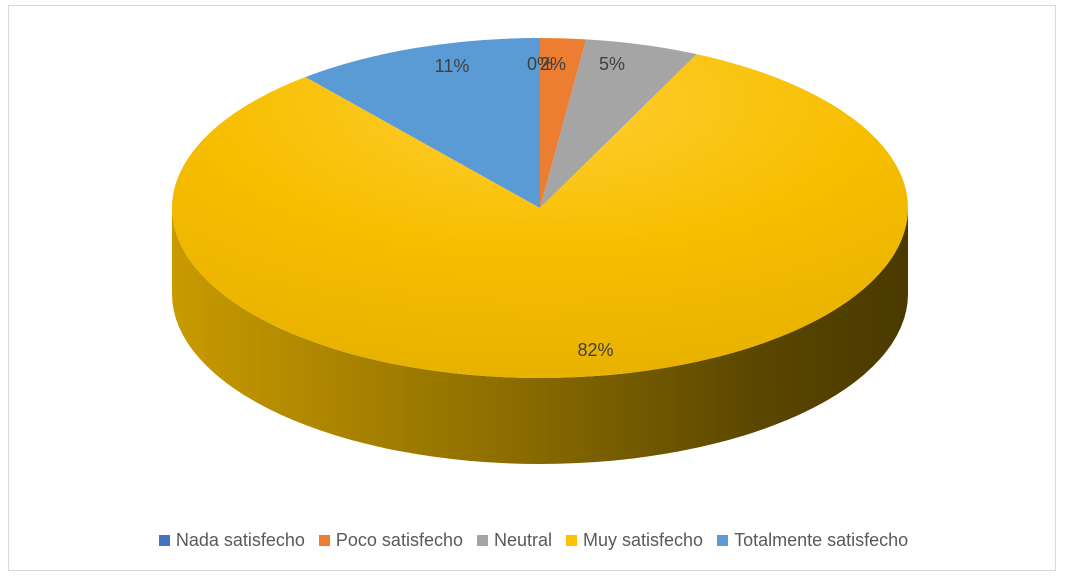  I want to click on data-label-muy-satisfecho: 82%, so click(596, 350).